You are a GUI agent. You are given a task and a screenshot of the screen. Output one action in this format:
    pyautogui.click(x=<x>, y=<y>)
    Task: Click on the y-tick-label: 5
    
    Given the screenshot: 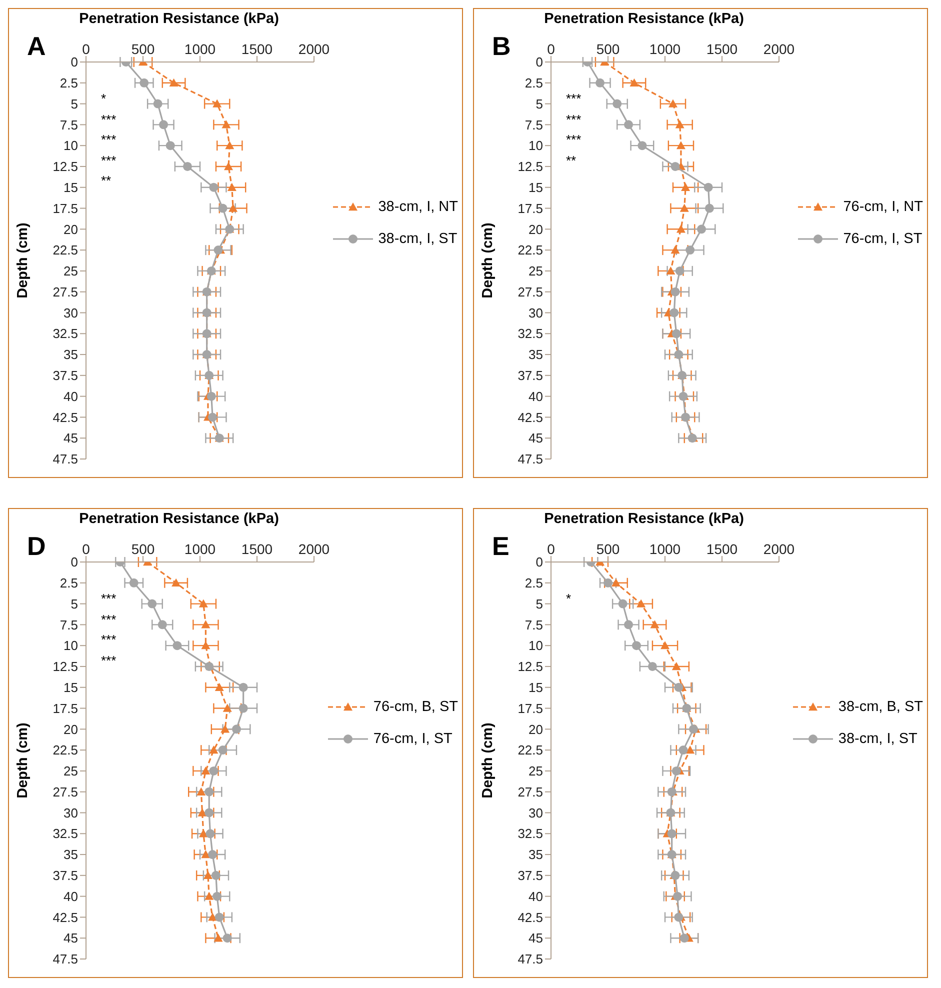 What is the action you would take?
    pyautogui.click(x=539, y=604)
    